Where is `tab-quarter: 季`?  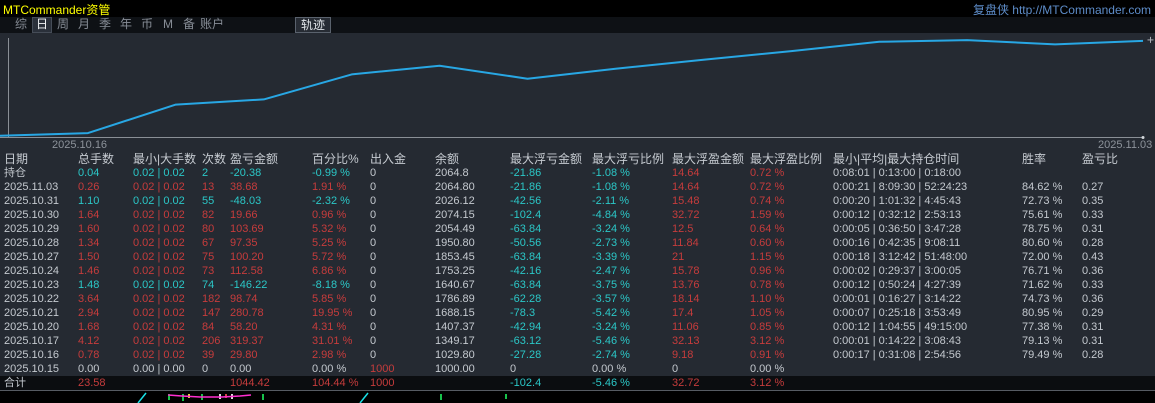
tab-quarter: 季 is located at coordinates (104, 24).